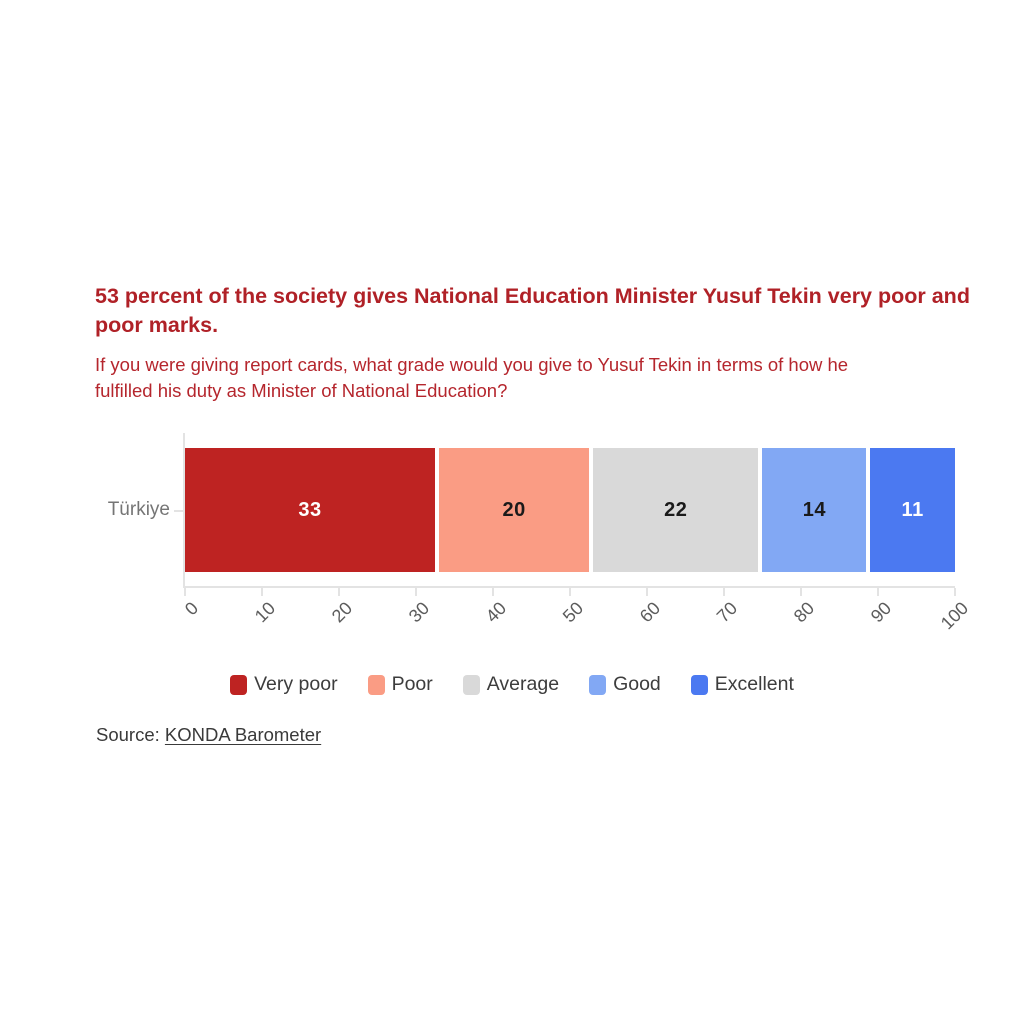 Image resolution: width=1024 pixels, height=1024 pixels. I want to click on bar-segment-average: 22, so click(678, 510).